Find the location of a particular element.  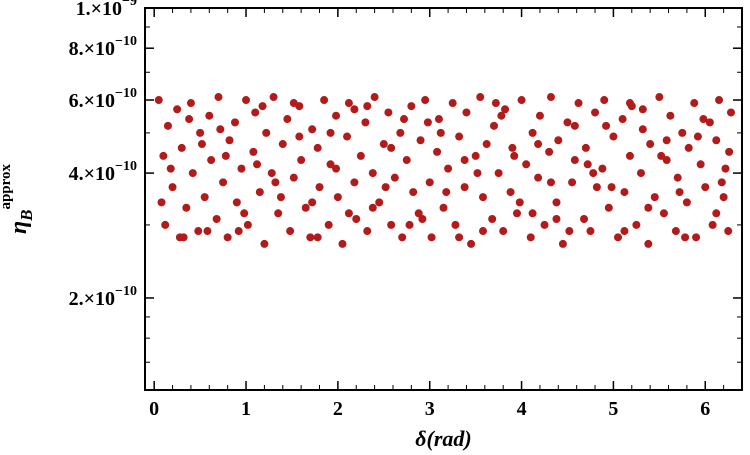

y-tick-label-4: 1.×10−9 is located at coordinates (106, 10).